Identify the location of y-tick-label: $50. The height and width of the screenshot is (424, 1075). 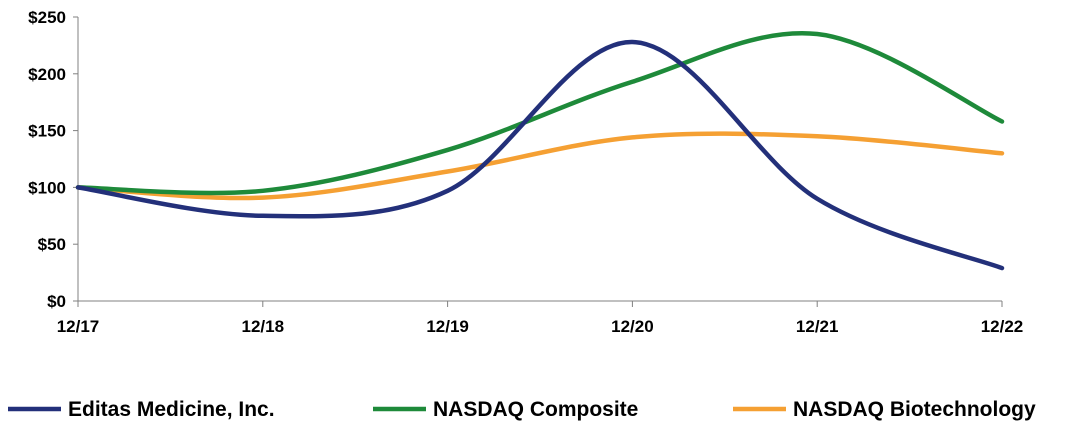
(52, 244).